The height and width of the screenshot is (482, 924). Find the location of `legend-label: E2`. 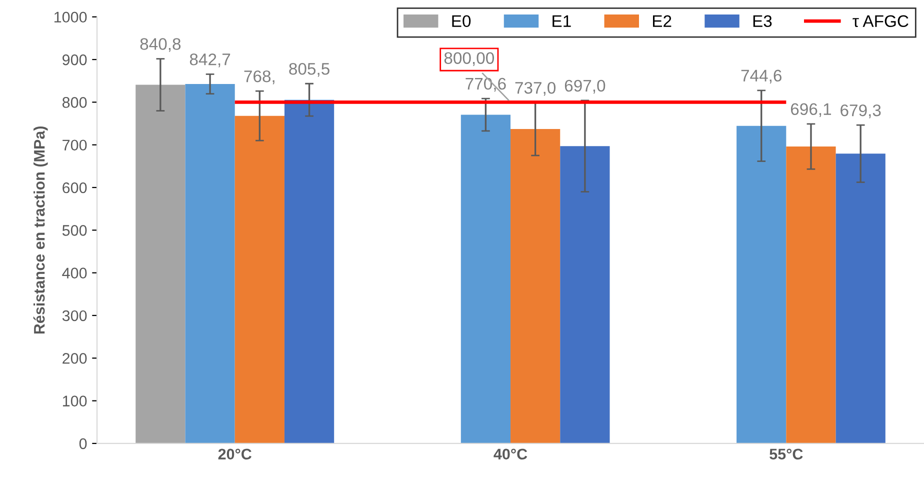

legend-label: E2 is located at coordinates (662, 21).